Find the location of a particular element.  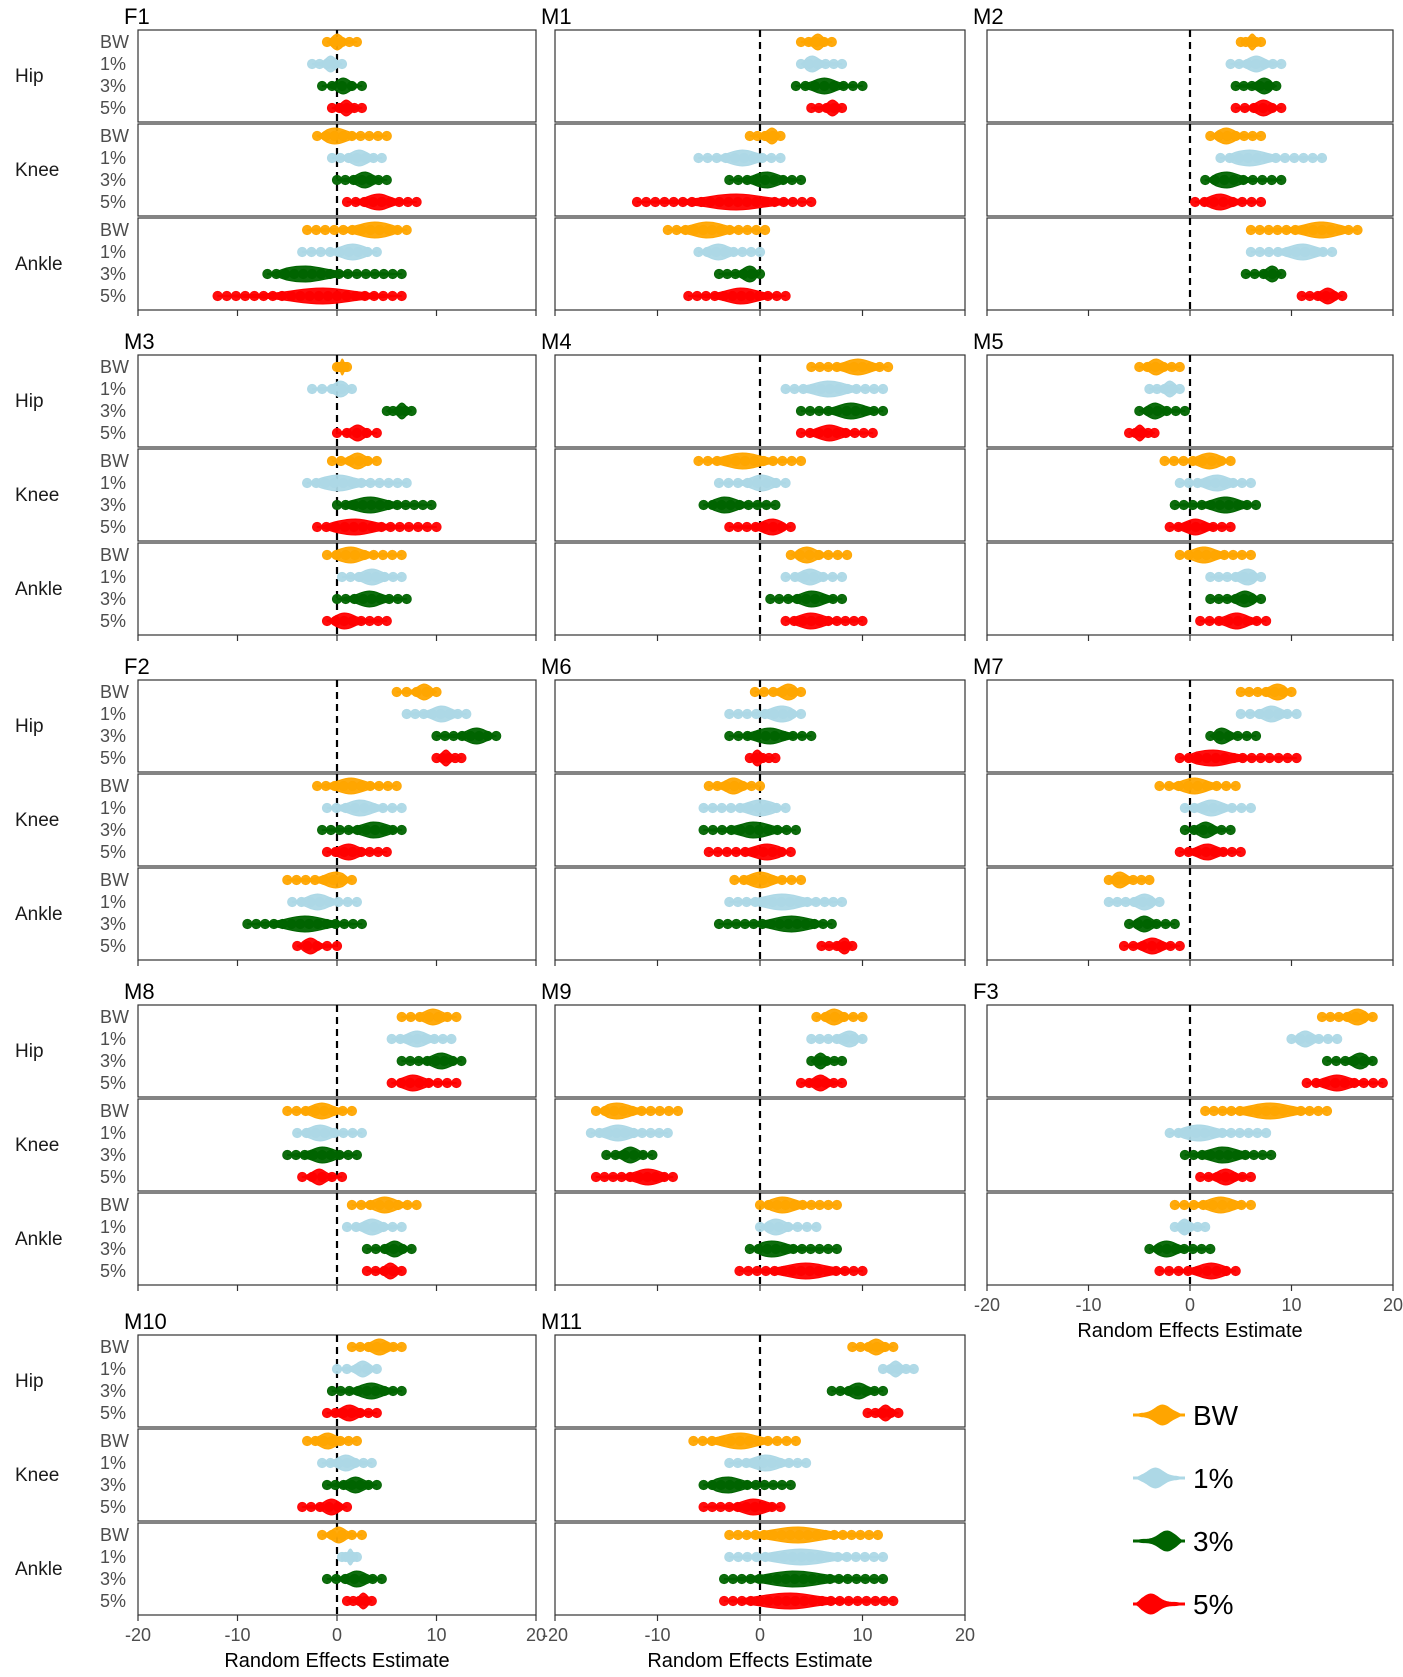

violin-M1-knee-bw is located at coordinates (765, 136).